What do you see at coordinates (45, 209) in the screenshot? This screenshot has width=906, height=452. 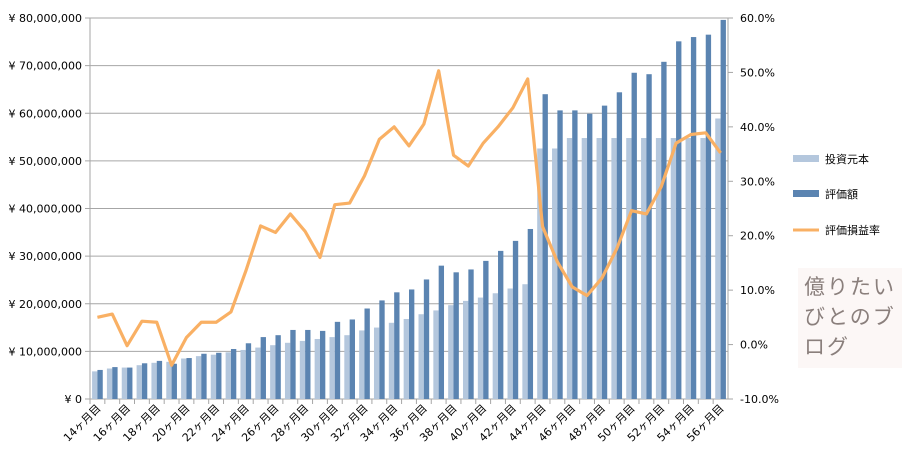 I see `y-left-tick-label: ¥ 40,000,000` at bounding box center [45, 209].